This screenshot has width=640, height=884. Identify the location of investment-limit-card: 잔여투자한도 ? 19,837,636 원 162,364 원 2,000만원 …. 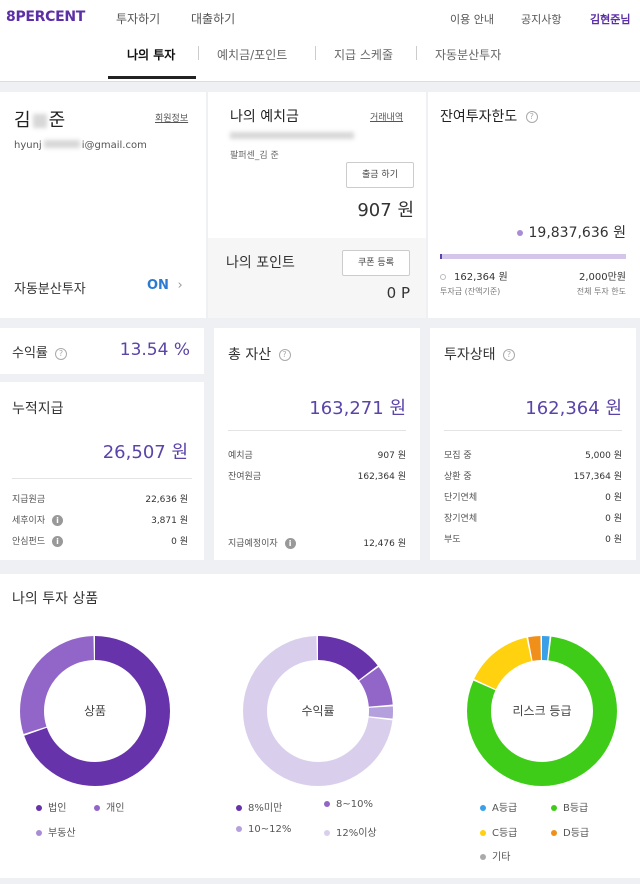
(534, 205).